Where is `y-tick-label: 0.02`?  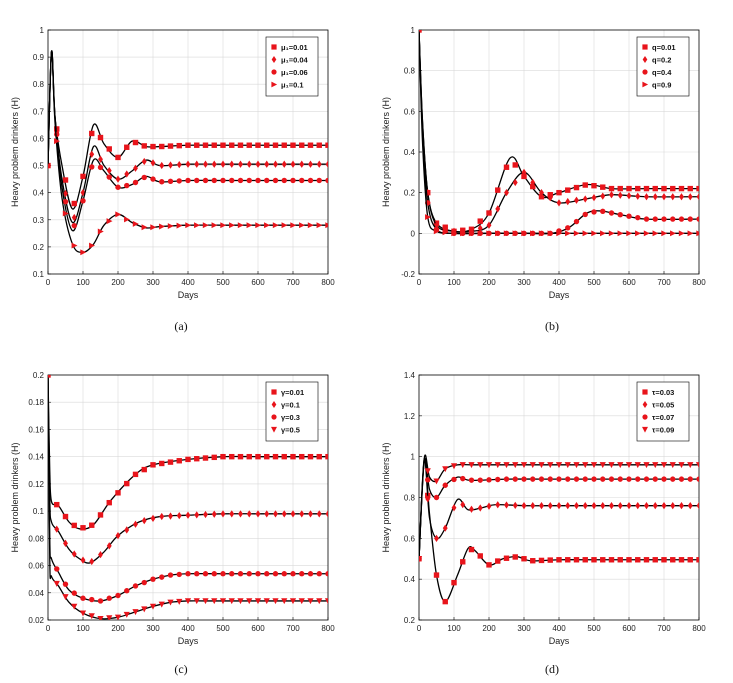
y-tick-label: 0.02 is located at coordinates (36, 620).